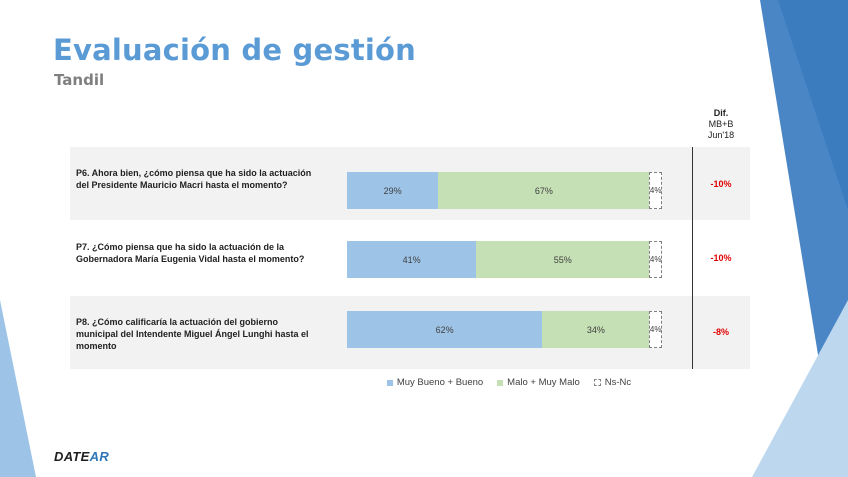 The height and width of the screenshot is (477, 848). Describe the element at coordinates (721, 135) in the screenshot. I see `dif-header-period: Jun'18` at that location.